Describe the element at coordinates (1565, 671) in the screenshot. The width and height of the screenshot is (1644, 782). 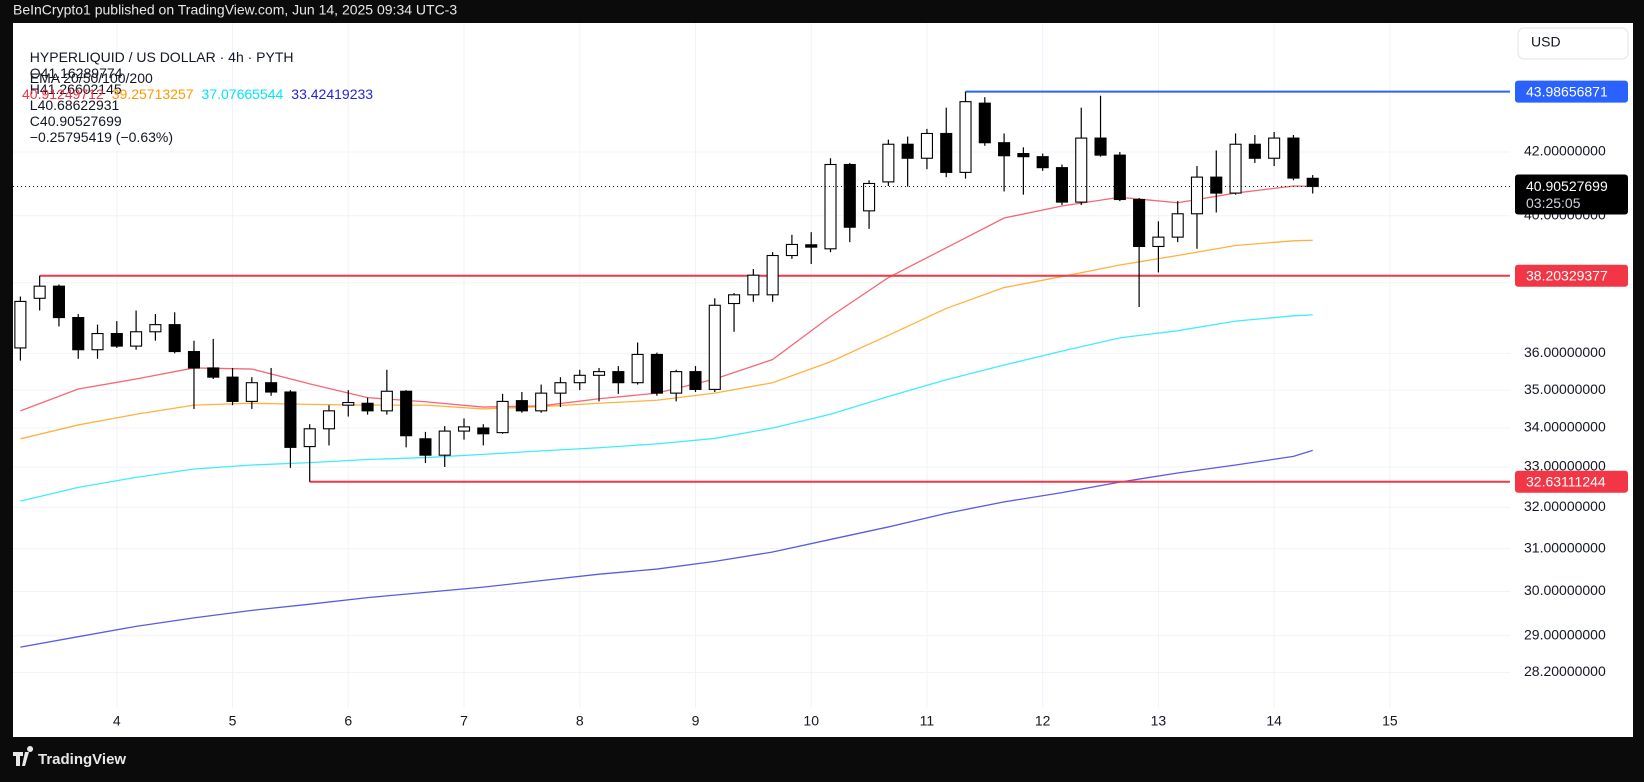
I see `y-tick-label: 28.20000000` at that location.